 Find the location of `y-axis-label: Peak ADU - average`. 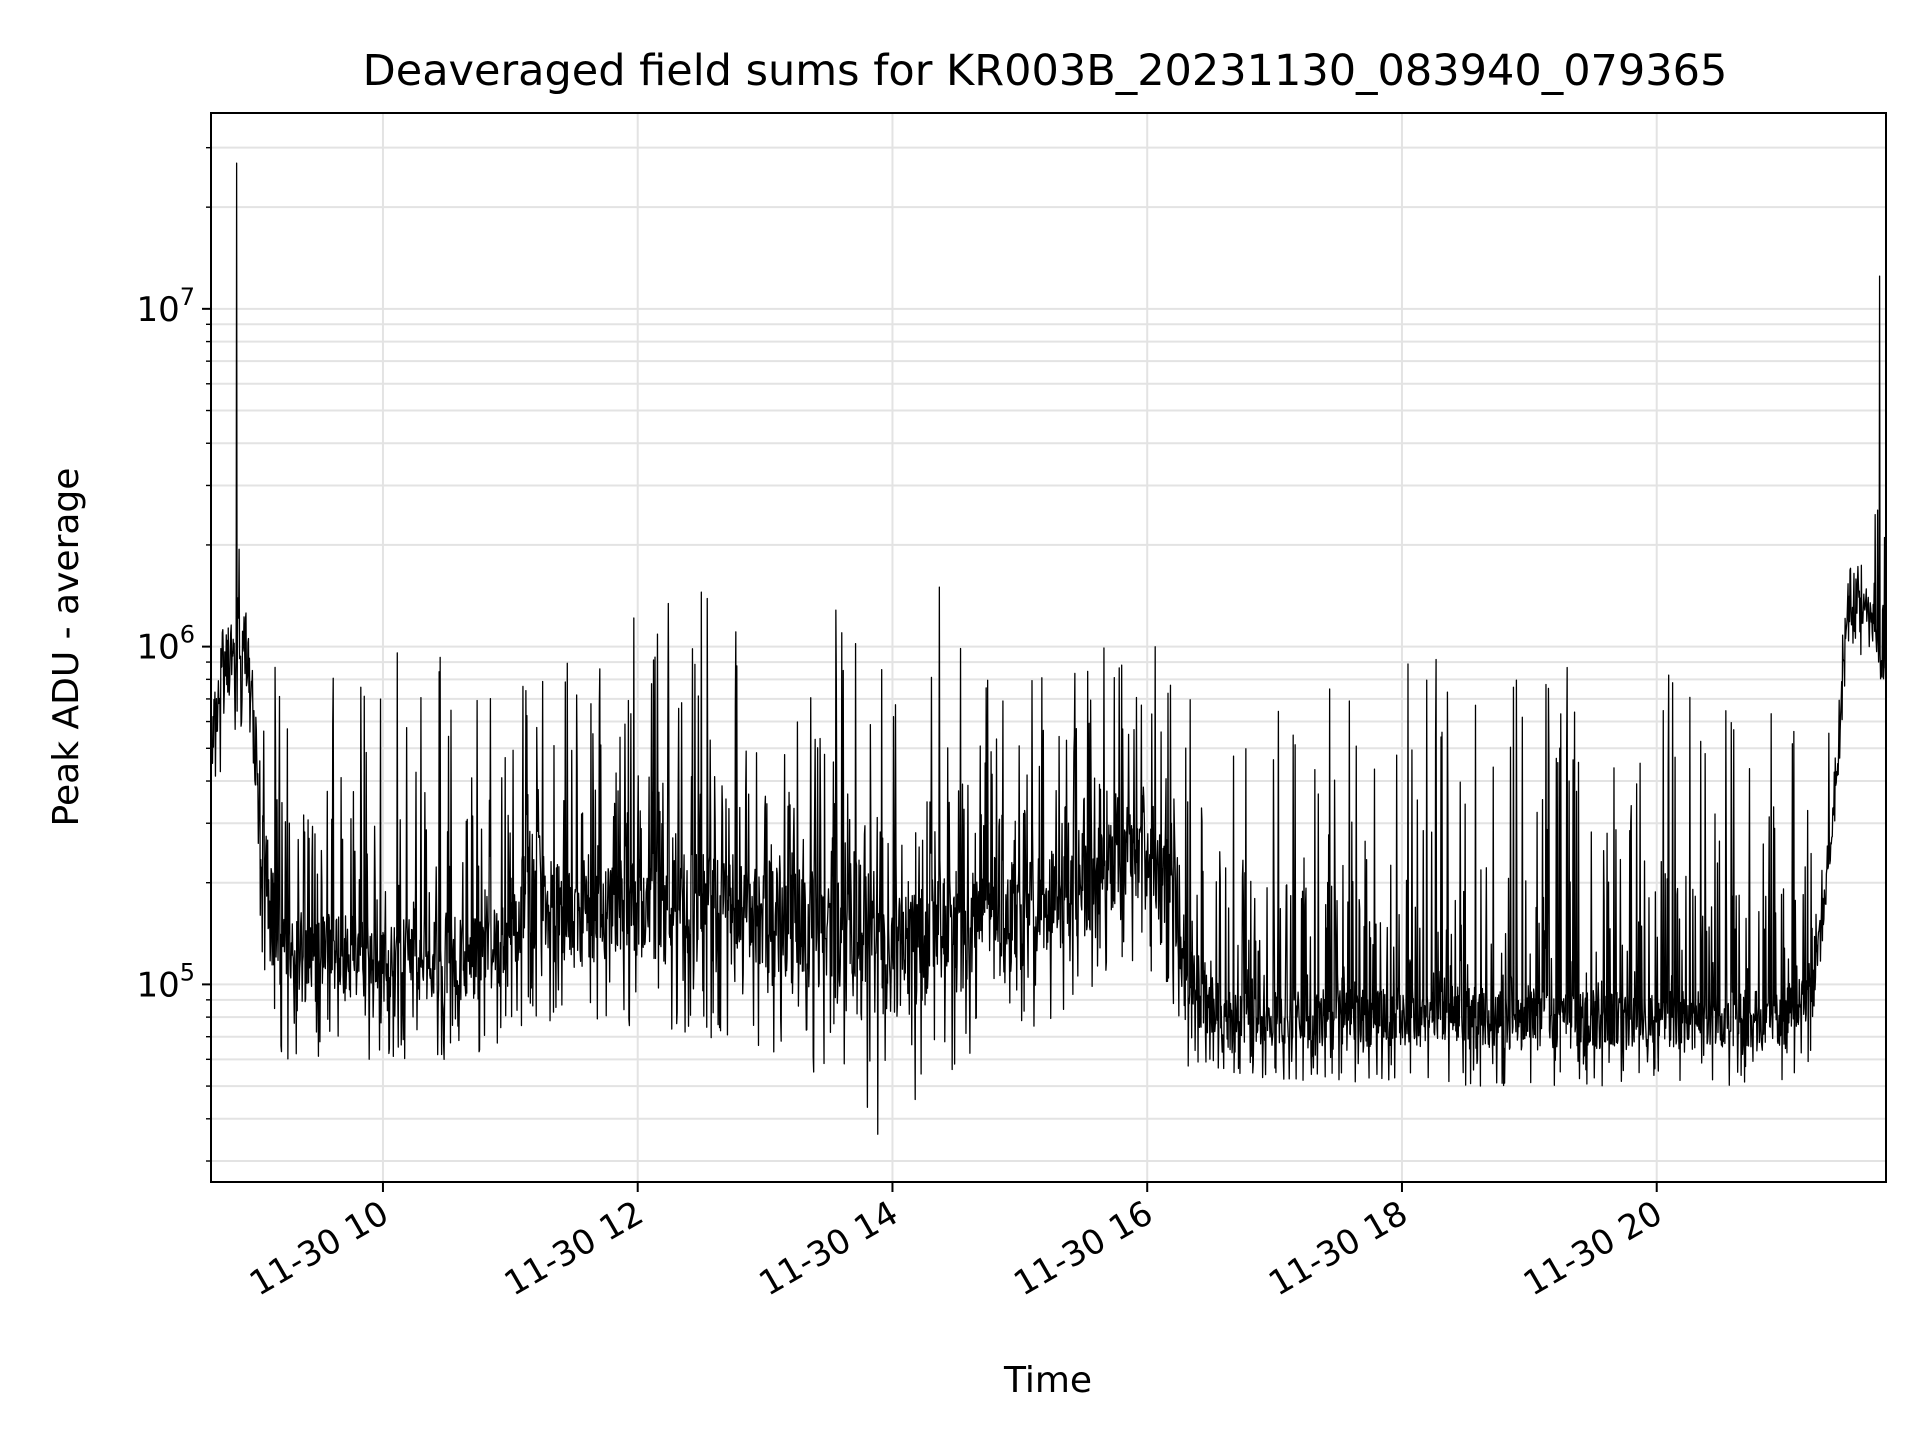

y-axis-label: Peak ADU - average is located at coordinates (66, 647).